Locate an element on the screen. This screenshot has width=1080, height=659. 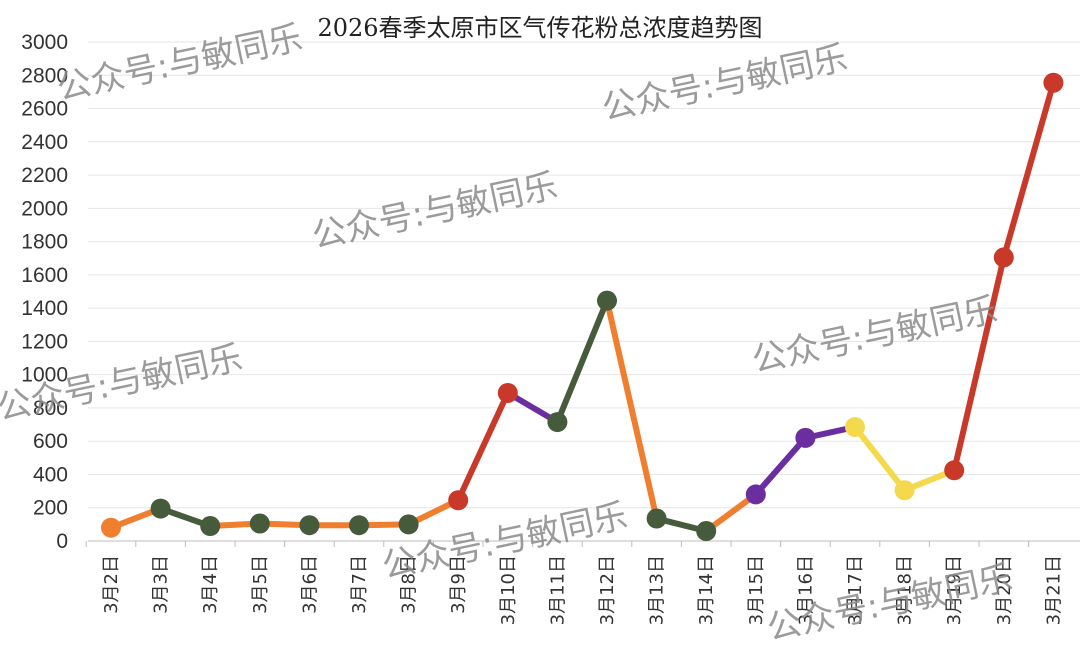
x-tick-label: 3月17日 is located at coordinates (855, 590).